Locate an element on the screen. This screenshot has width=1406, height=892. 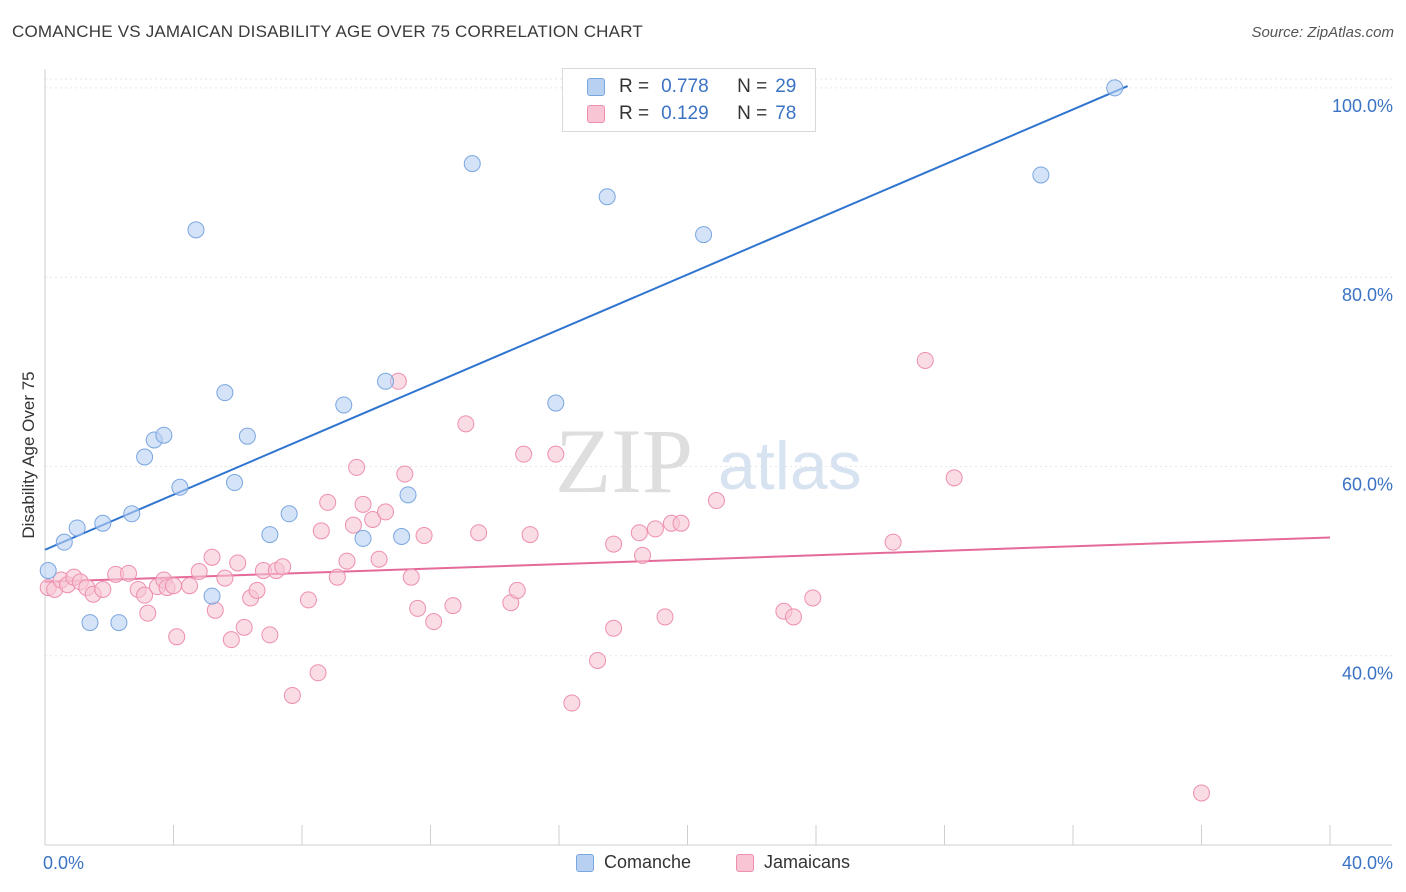
bottom-legend-swatch-jamaicans is located at coordinates (745, 862).